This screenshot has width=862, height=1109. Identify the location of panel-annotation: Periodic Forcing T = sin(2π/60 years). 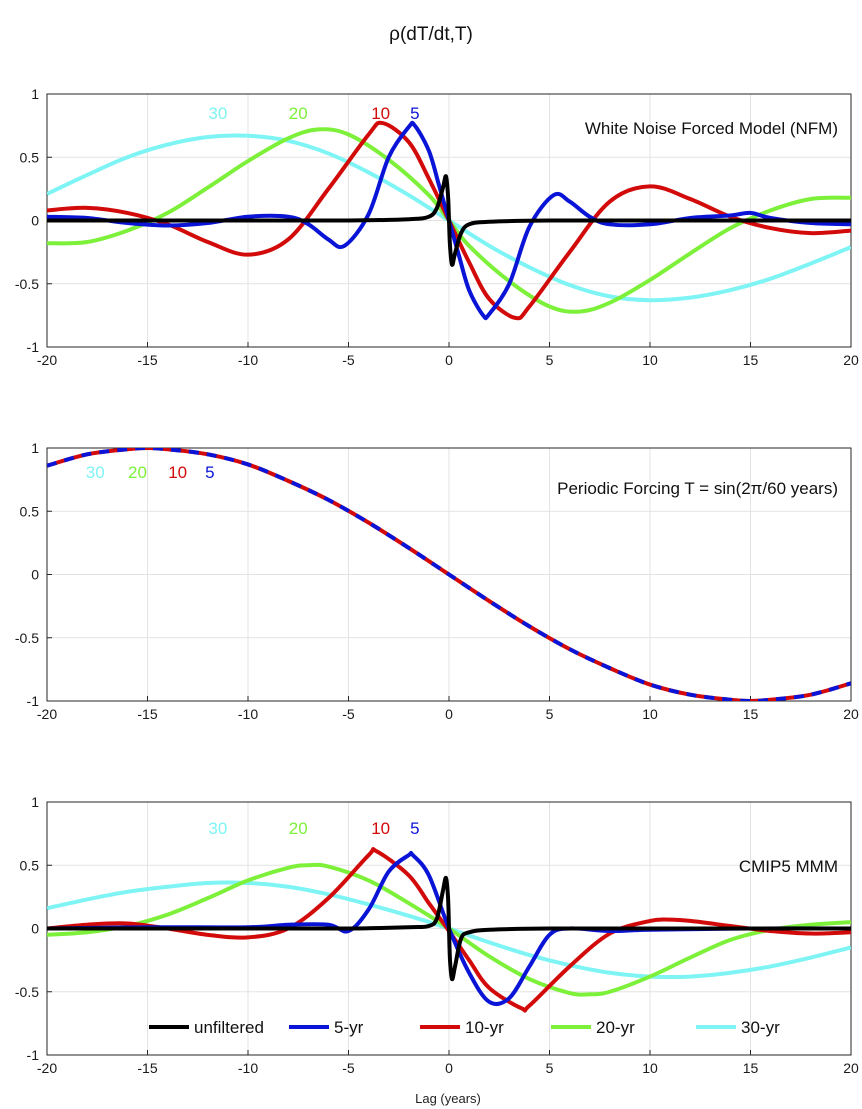
(697, 488).